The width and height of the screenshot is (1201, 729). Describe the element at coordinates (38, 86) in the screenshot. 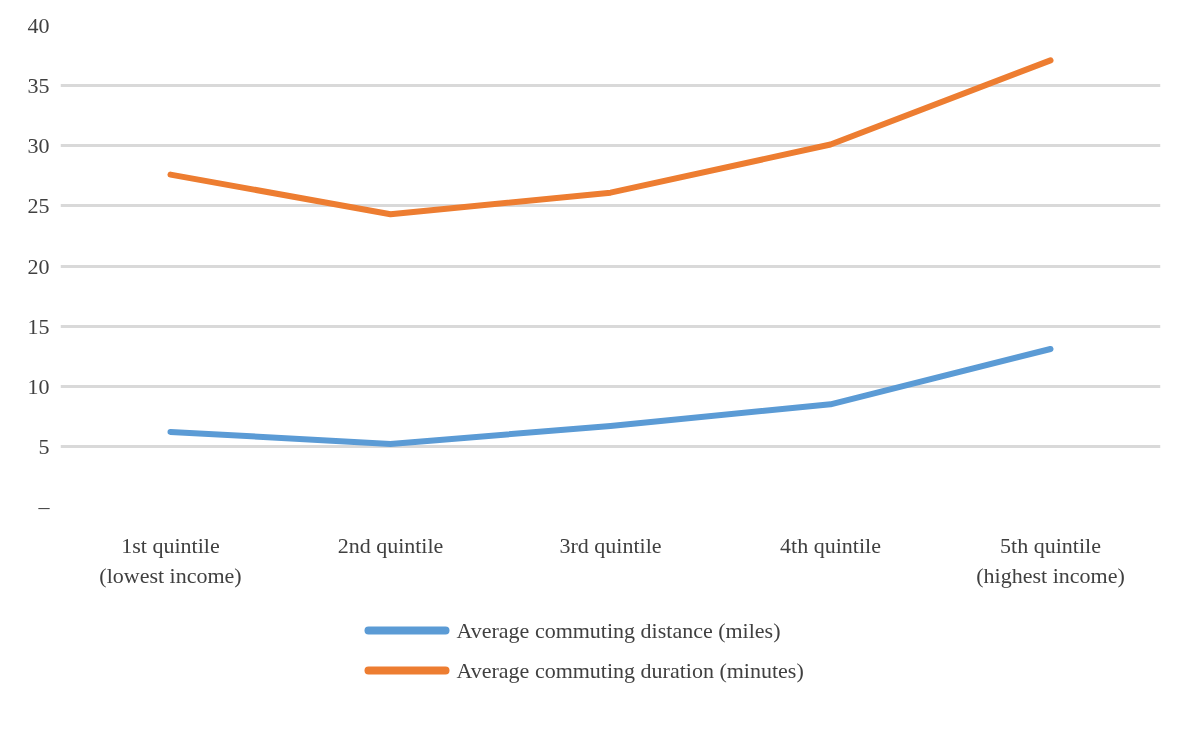

I see `y-tick-label: 35` at that location.